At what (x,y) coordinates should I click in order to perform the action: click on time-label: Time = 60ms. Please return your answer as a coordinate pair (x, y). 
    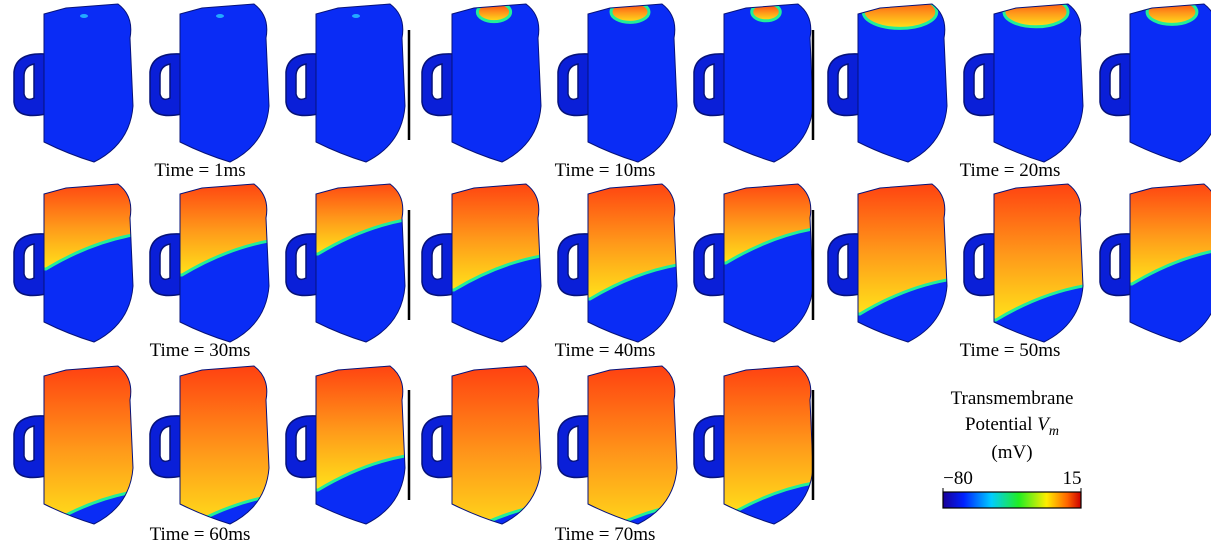
    Looking at the image, I should click on (200, 534).